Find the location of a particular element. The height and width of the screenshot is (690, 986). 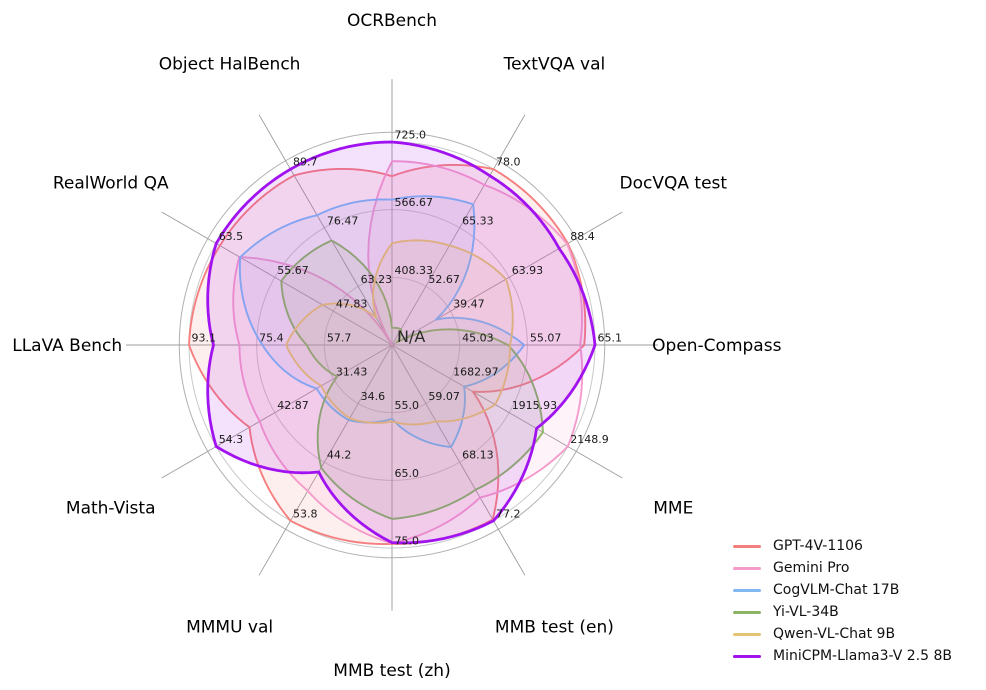

legend-item-label: CogVLM-Chat 17B is located at coordinates (836, 590).